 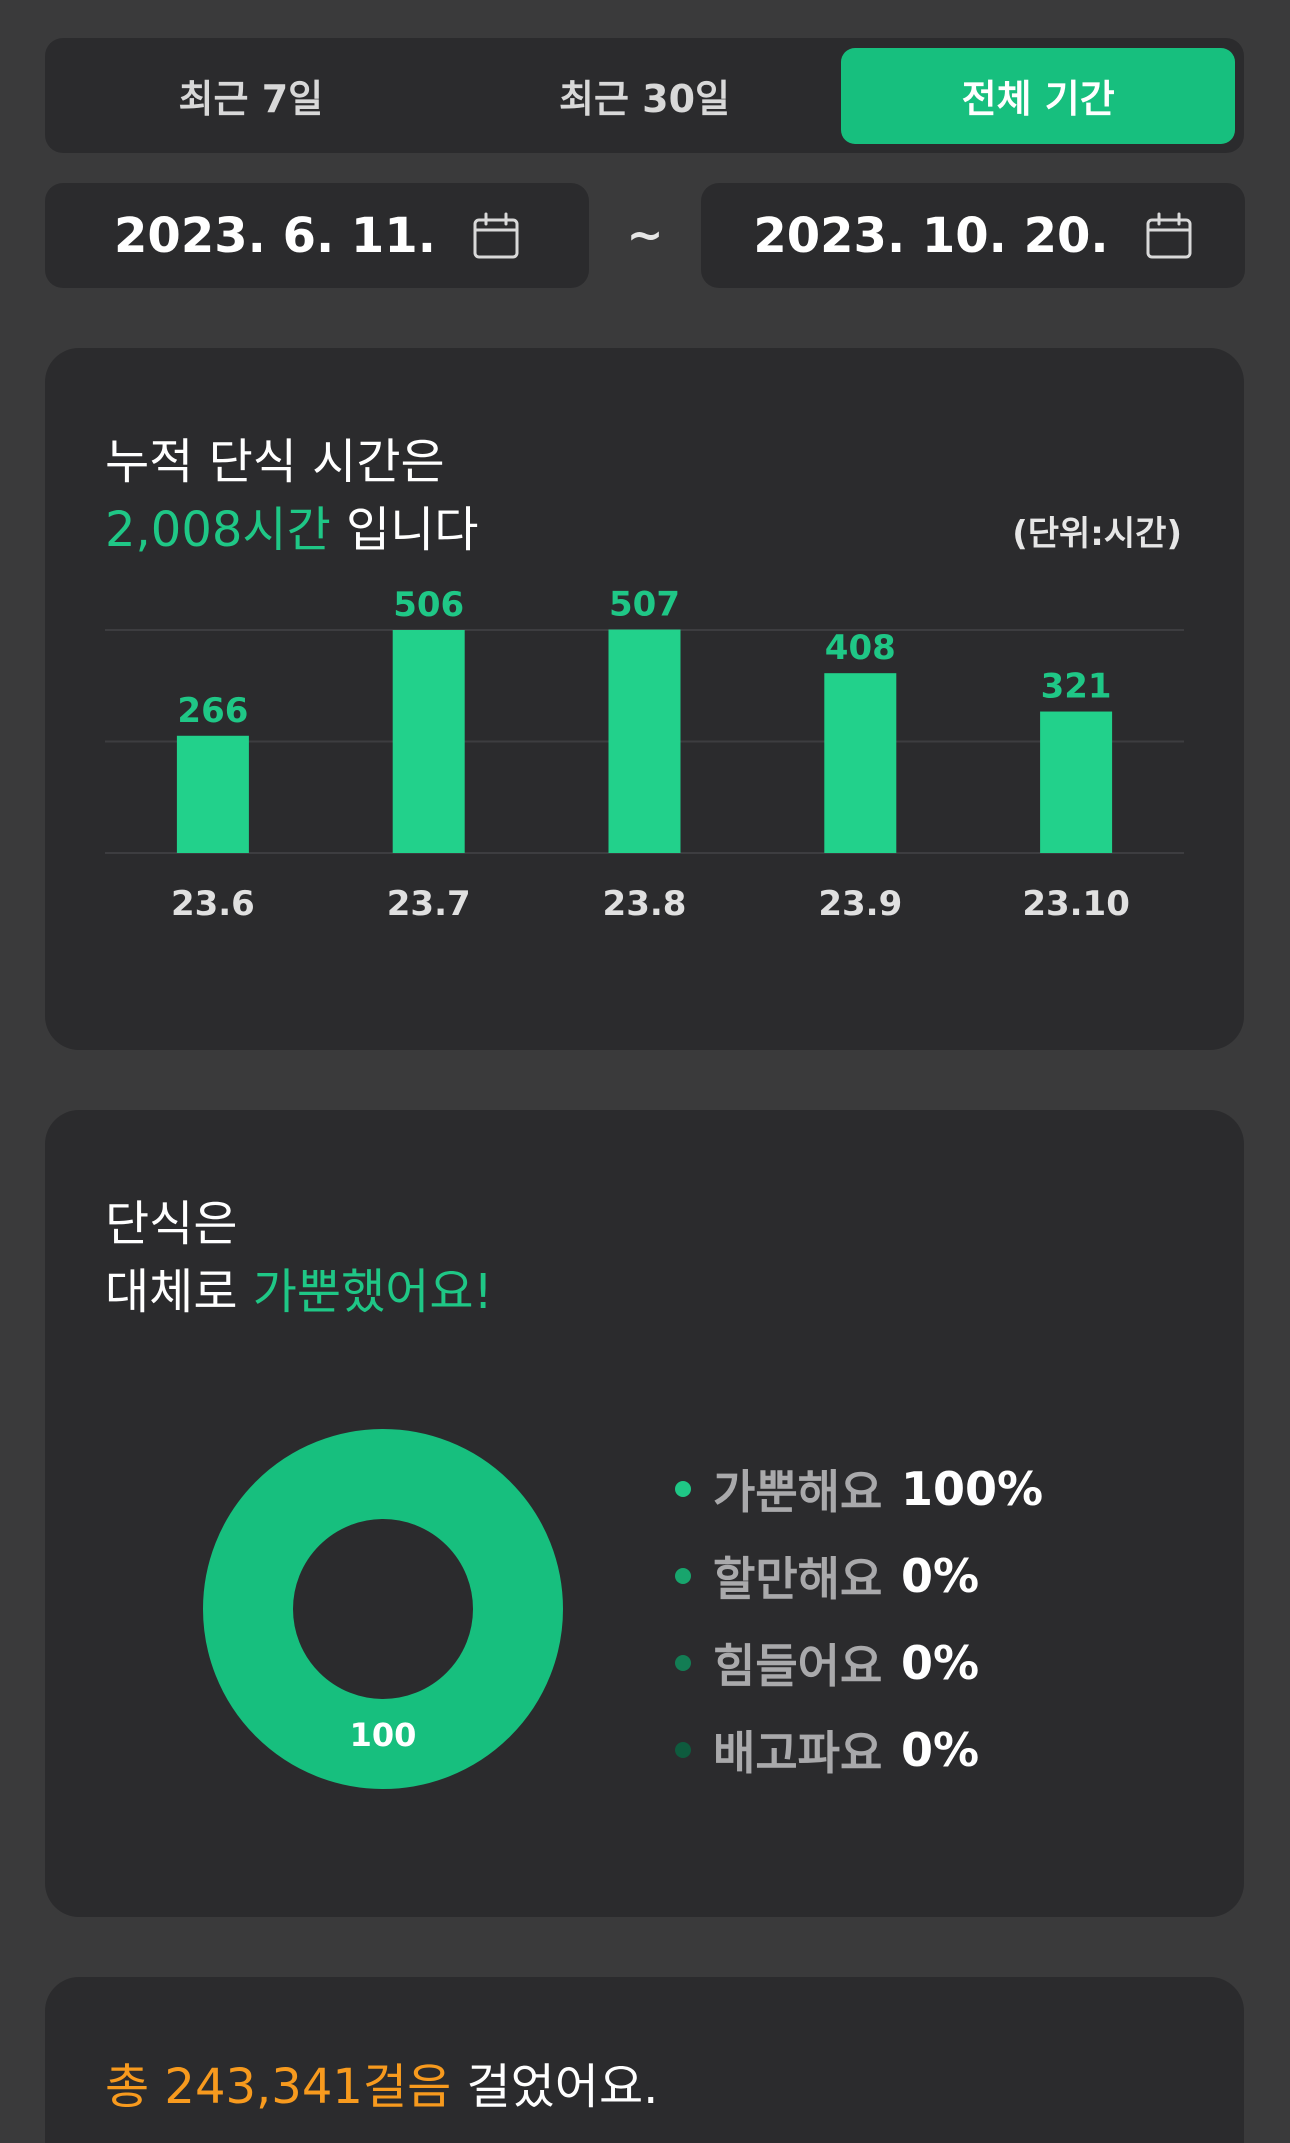 I want to click on feeling-headline-prefix: 대체로, so click(x=179, y=1292).